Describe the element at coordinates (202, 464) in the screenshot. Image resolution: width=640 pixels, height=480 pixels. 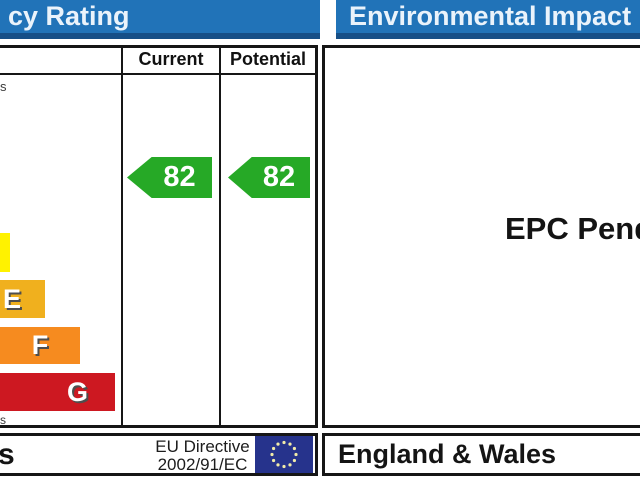
I see `eu-directive-line2: 2002/91/EC` at that location.